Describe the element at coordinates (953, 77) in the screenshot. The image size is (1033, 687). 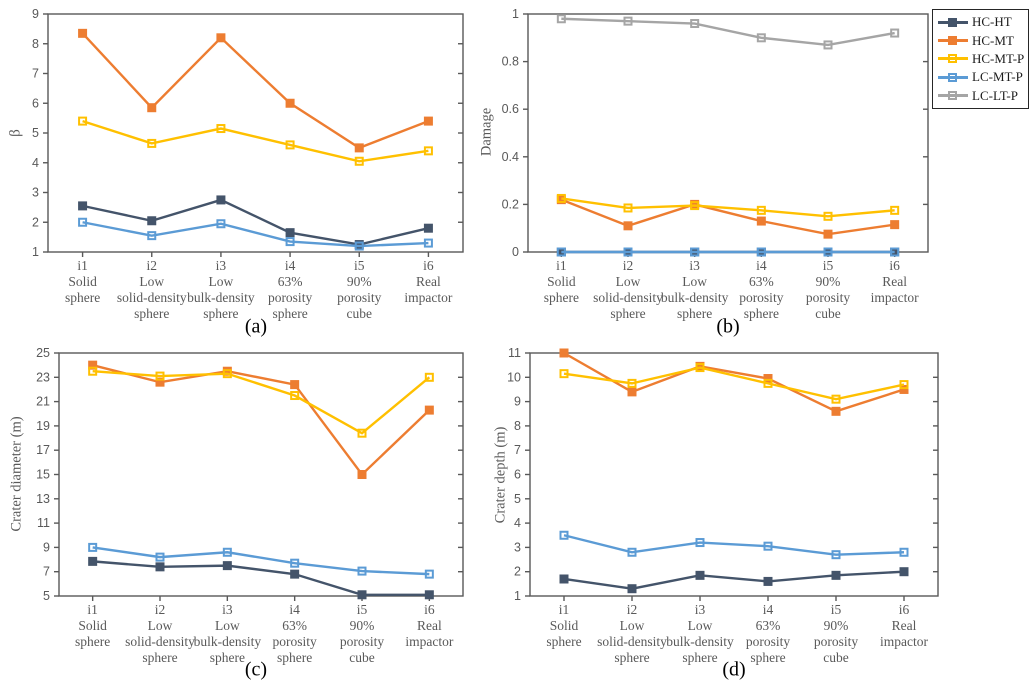
I see `lc-mt-p-swatch-icon` at that location.